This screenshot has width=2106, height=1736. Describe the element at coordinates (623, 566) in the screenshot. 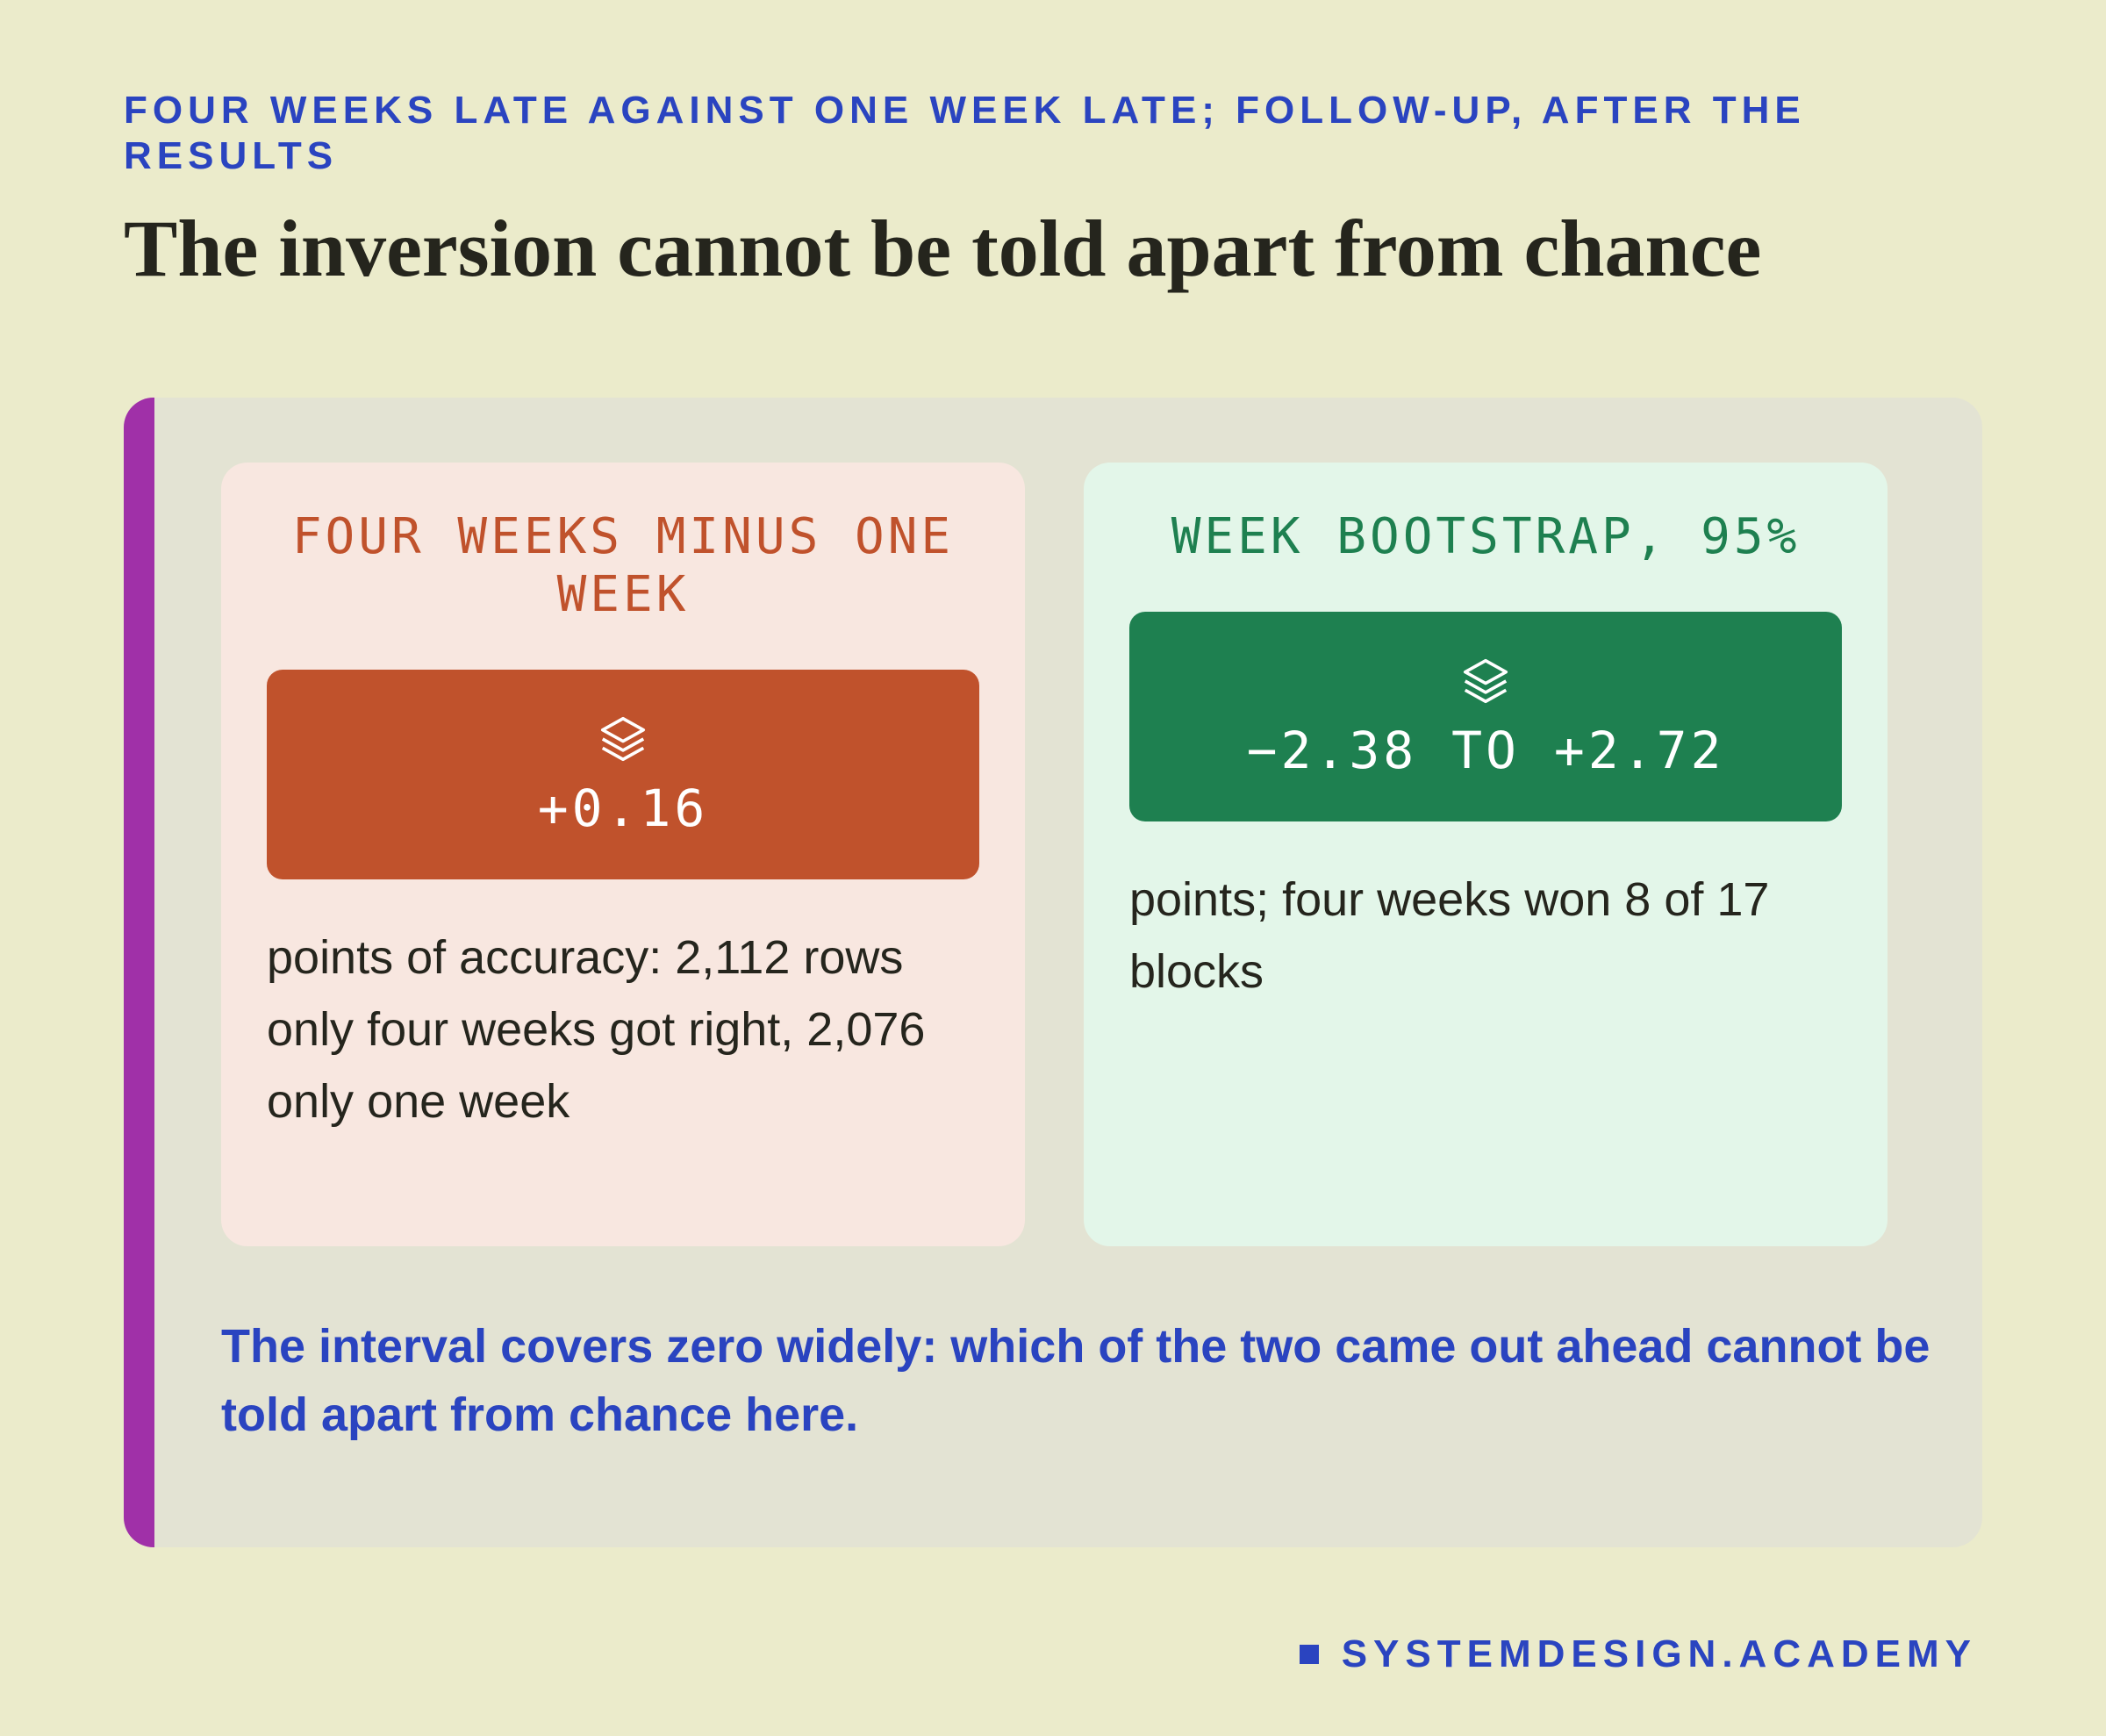

I see `panel-label: FOUR WEEKS MINUS ONE WEEK` at that location.